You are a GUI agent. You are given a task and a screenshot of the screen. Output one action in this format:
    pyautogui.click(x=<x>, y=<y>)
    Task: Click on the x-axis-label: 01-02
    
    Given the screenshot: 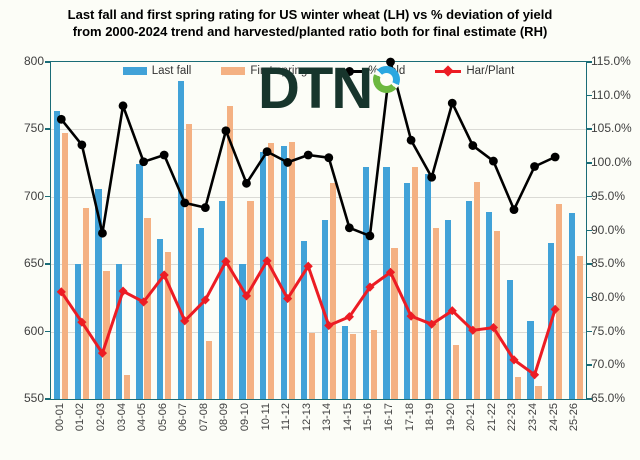 What is the action you would take?
    pyautogui.click(x=80, y=417)
    